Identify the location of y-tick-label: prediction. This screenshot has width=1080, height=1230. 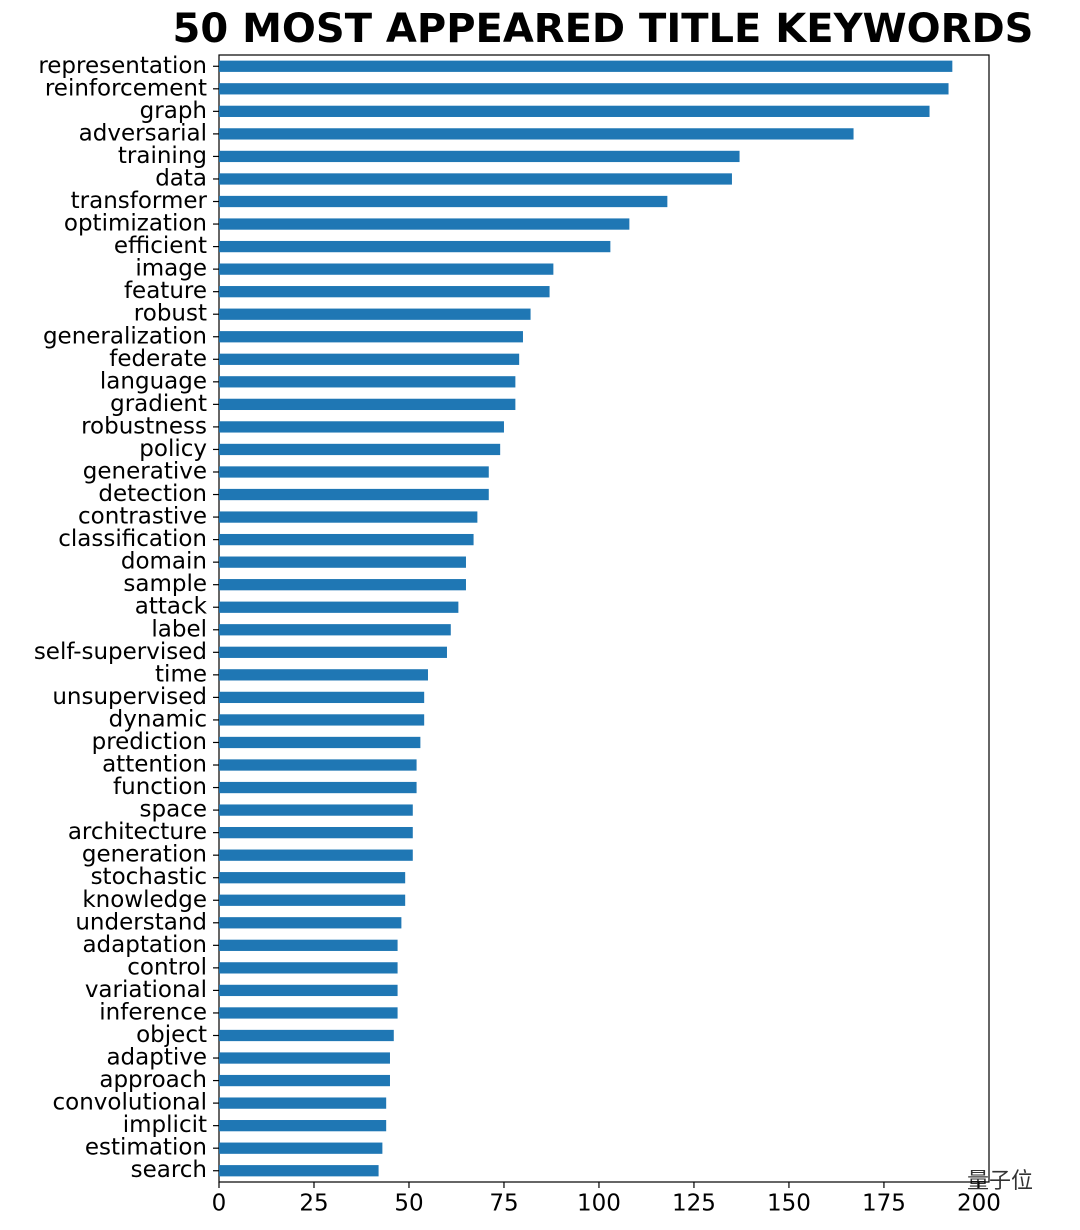
(149, 742).